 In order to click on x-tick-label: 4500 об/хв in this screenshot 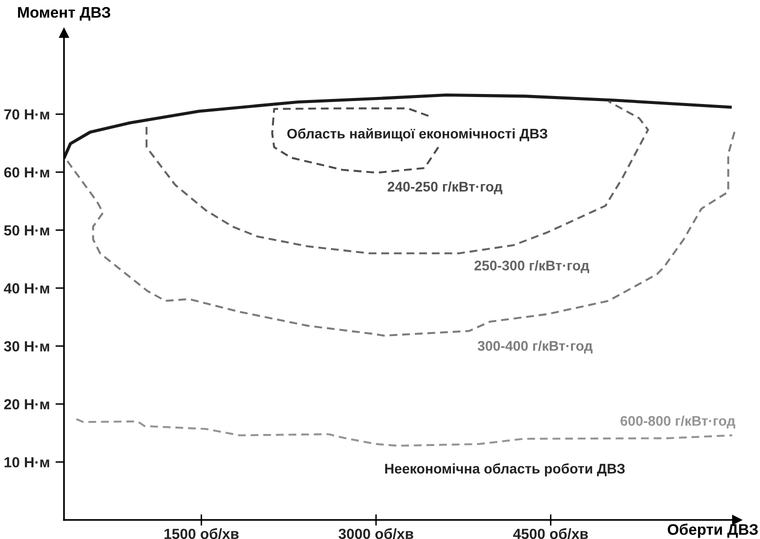, I will do `click(550, 533)`.